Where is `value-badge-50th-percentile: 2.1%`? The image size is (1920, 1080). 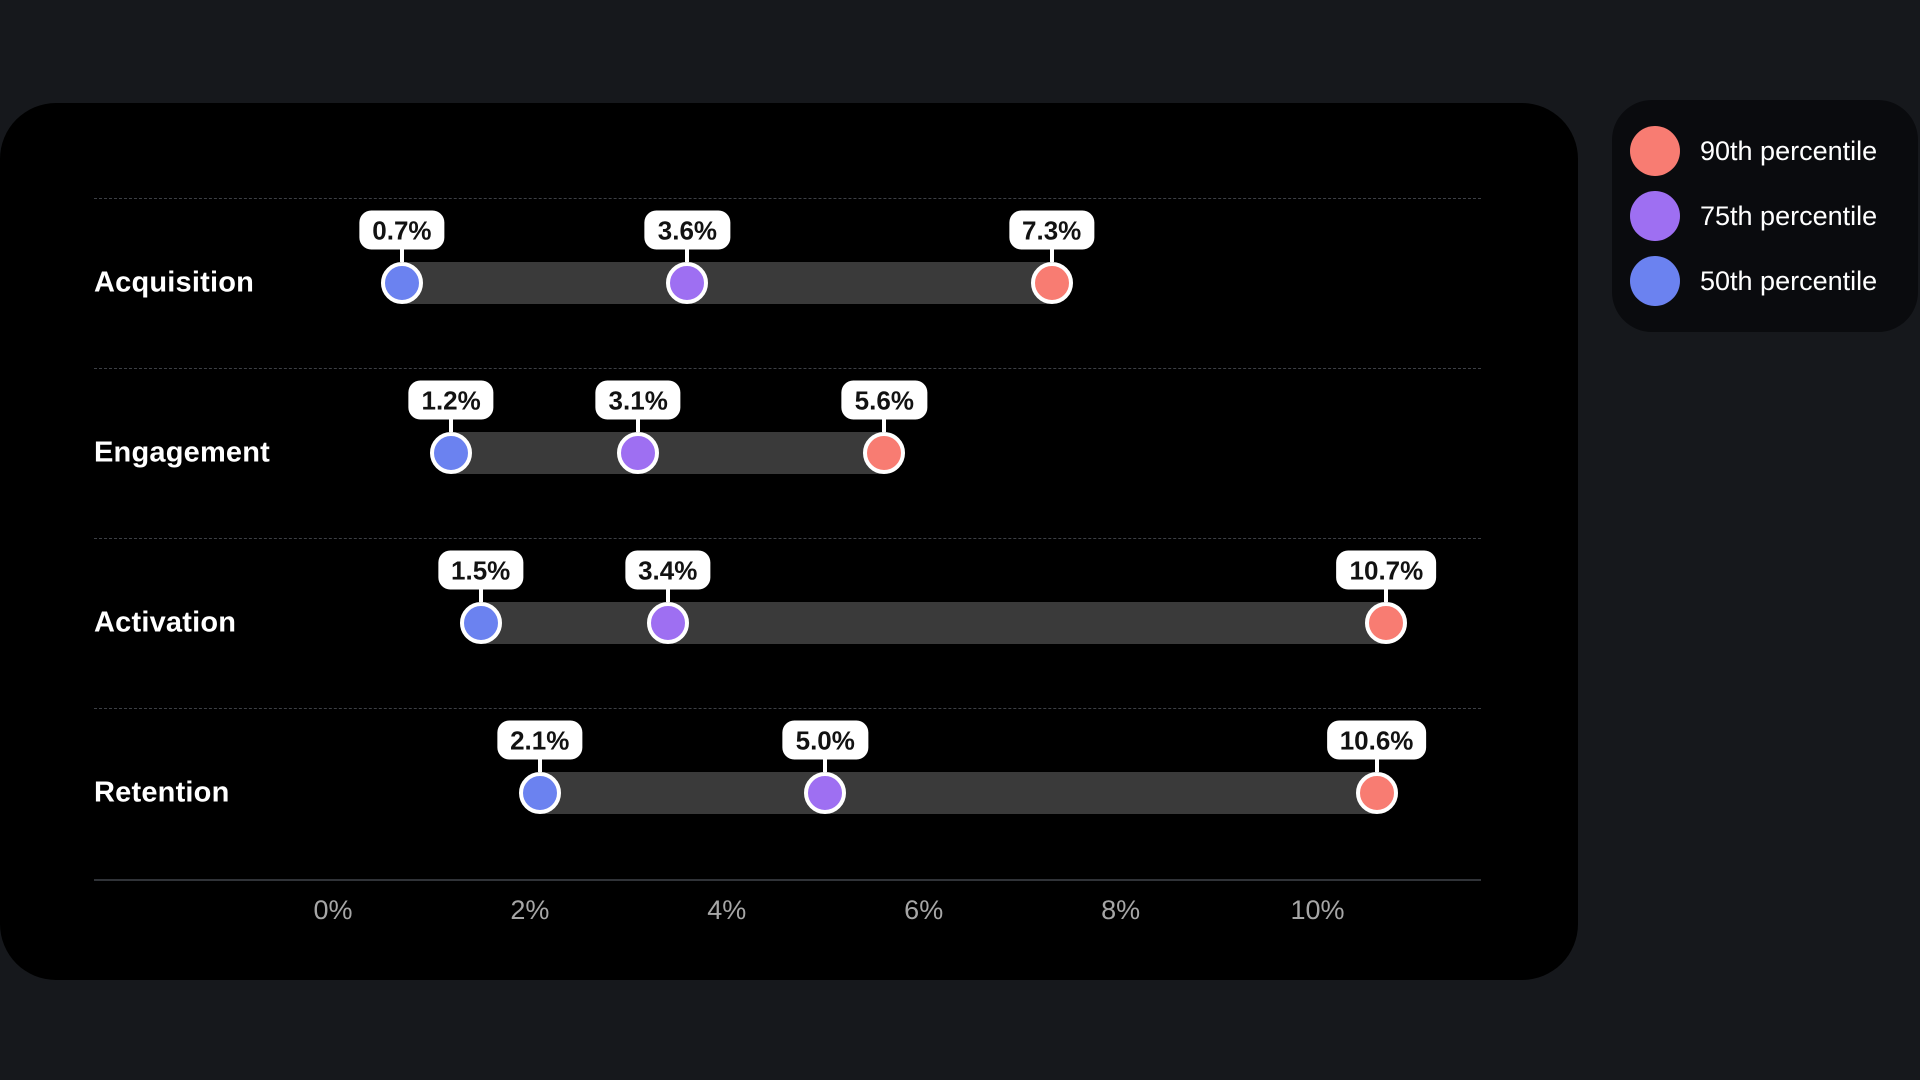 value-badge-50th-percentile: 2.1% is located at coordinates (540, 740).